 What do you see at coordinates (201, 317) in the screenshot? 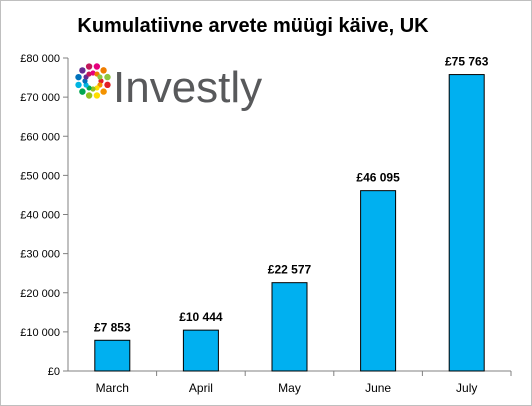
I see `data-label: £10 444` at bounding box center [201, 317].